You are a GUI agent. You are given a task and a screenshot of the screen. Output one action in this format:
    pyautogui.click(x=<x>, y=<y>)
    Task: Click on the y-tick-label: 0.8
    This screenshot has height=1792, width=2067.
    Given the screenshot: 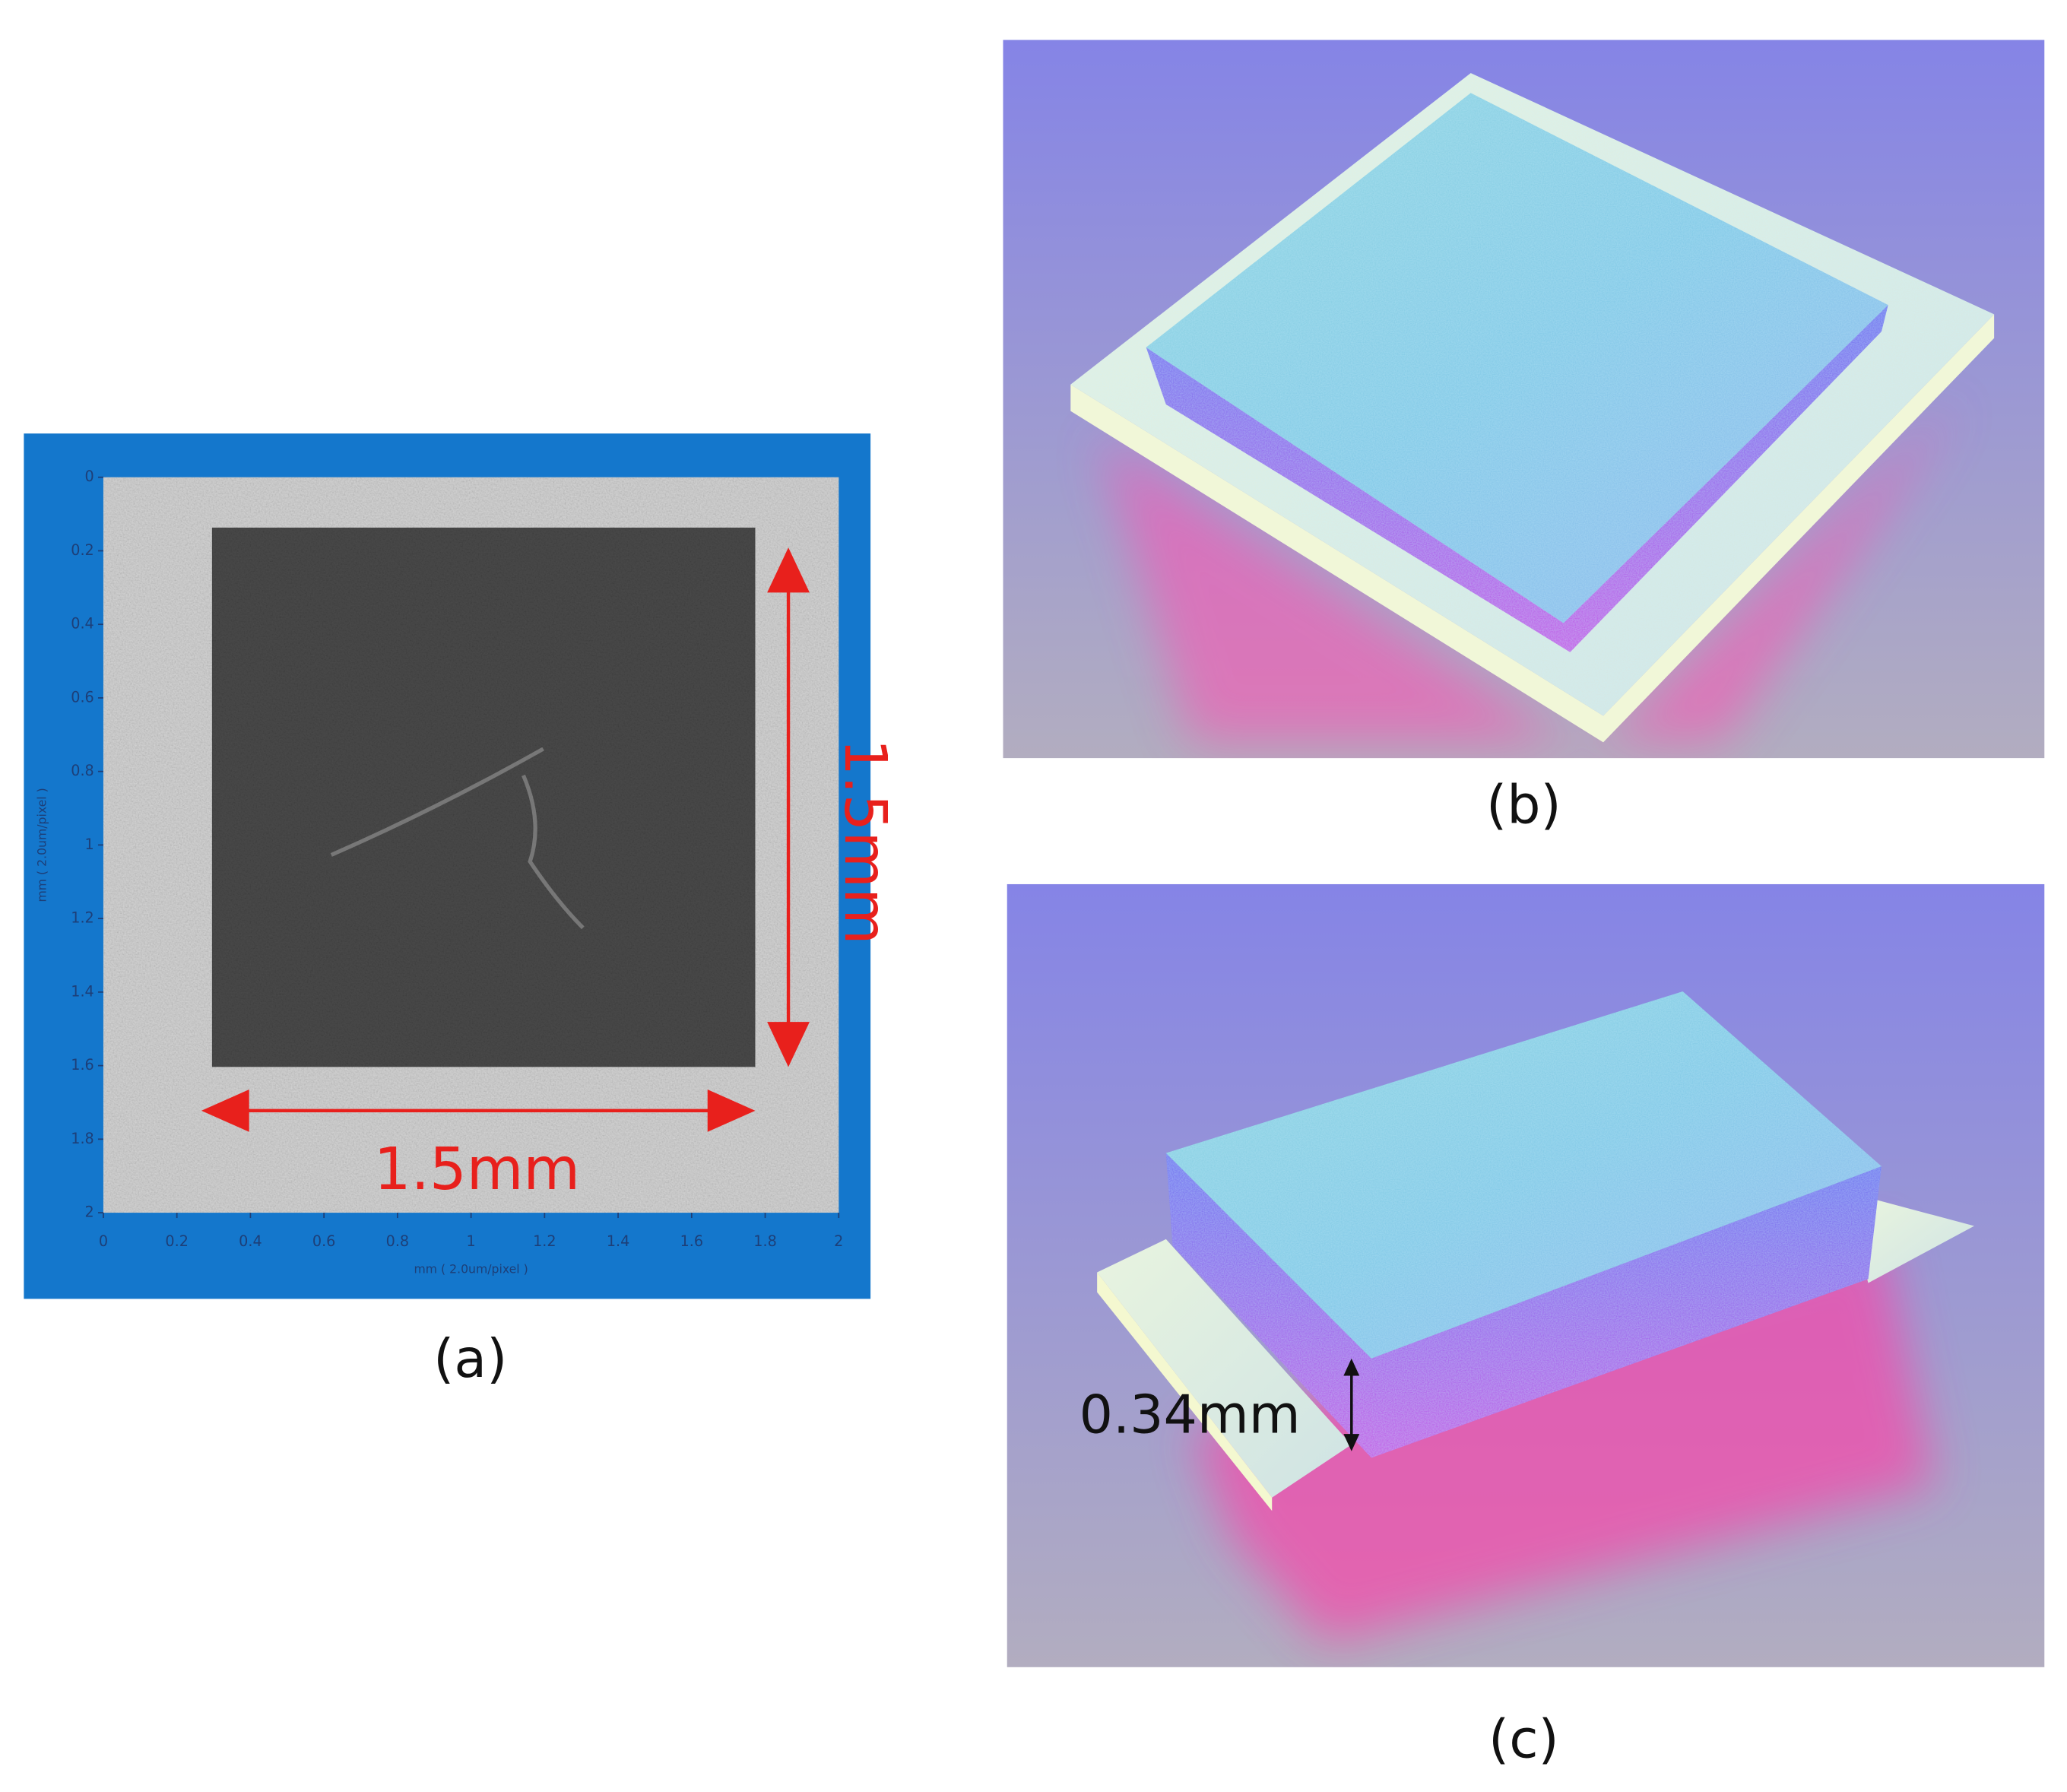 What is the action you would take?
    pyautogui.click(x=82, y=771)
    